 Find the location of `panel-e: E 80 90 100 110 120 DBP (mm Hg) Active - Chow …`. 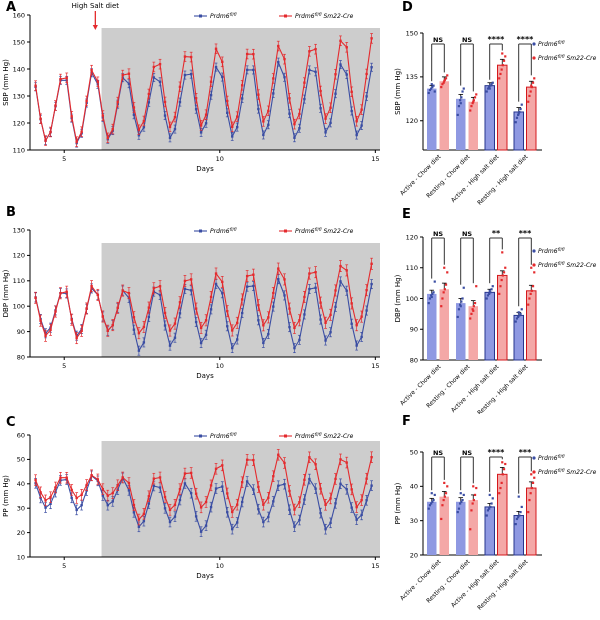

panel-e: E 80 90 100 110 120 DBP (mm Hg) Active - Chow … is located at coordinates (495, 310).